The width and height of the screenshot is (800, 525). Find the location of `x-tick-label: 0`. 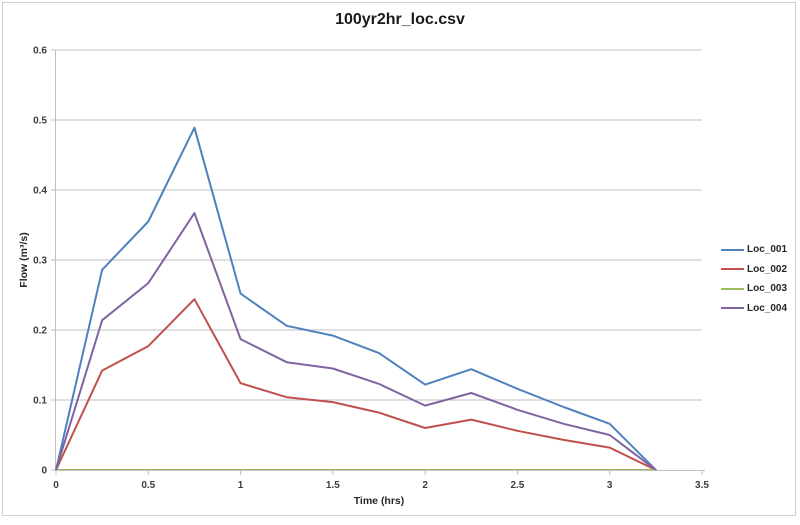

x-tick-label: 0 is located at coordinates (56, 485).